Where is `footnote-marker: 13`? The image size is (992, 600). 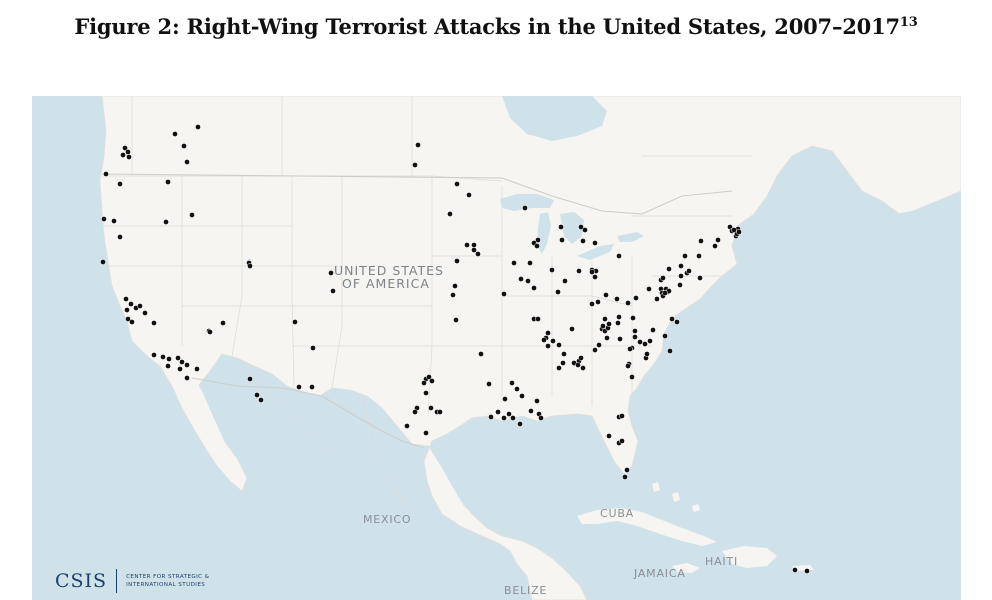 footnote-marker: 13 is located at coordinates (908, 22).